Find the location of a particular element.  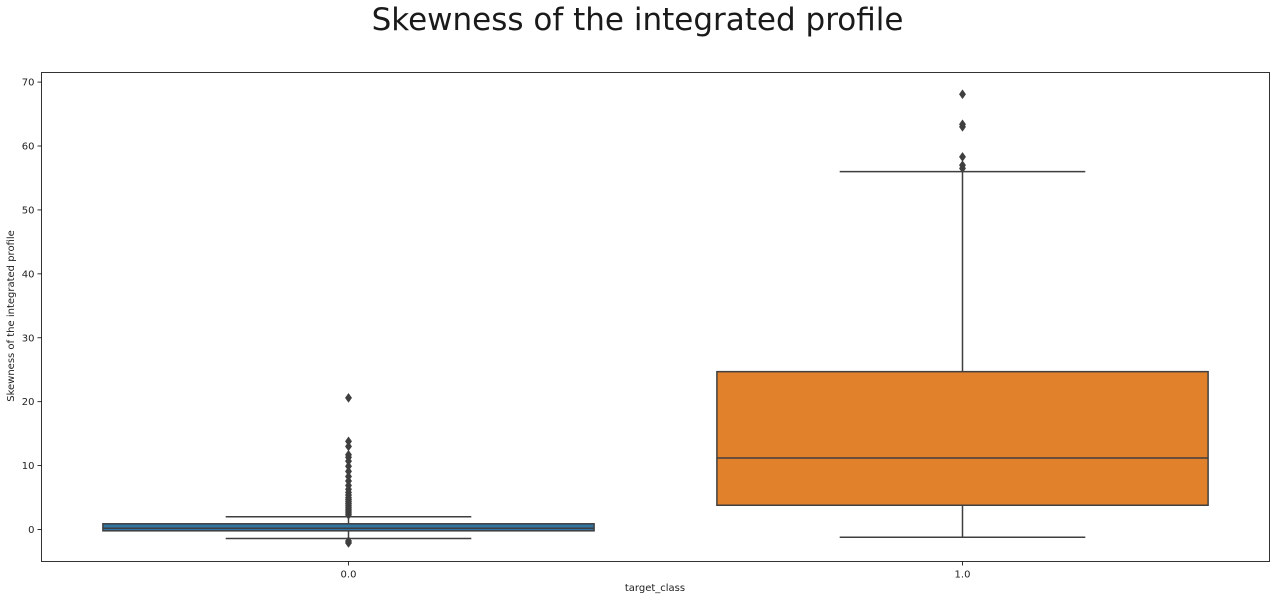

y-tick-label: 40 is located at coordinates (28, 274).